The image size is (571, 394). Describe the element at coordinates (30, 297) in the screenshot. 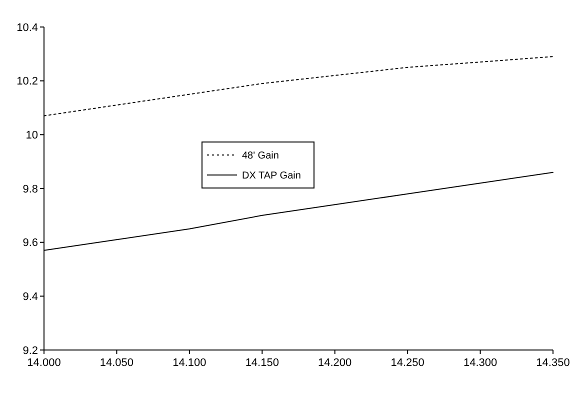

I see `y-tick-label: 9.4` at that location.